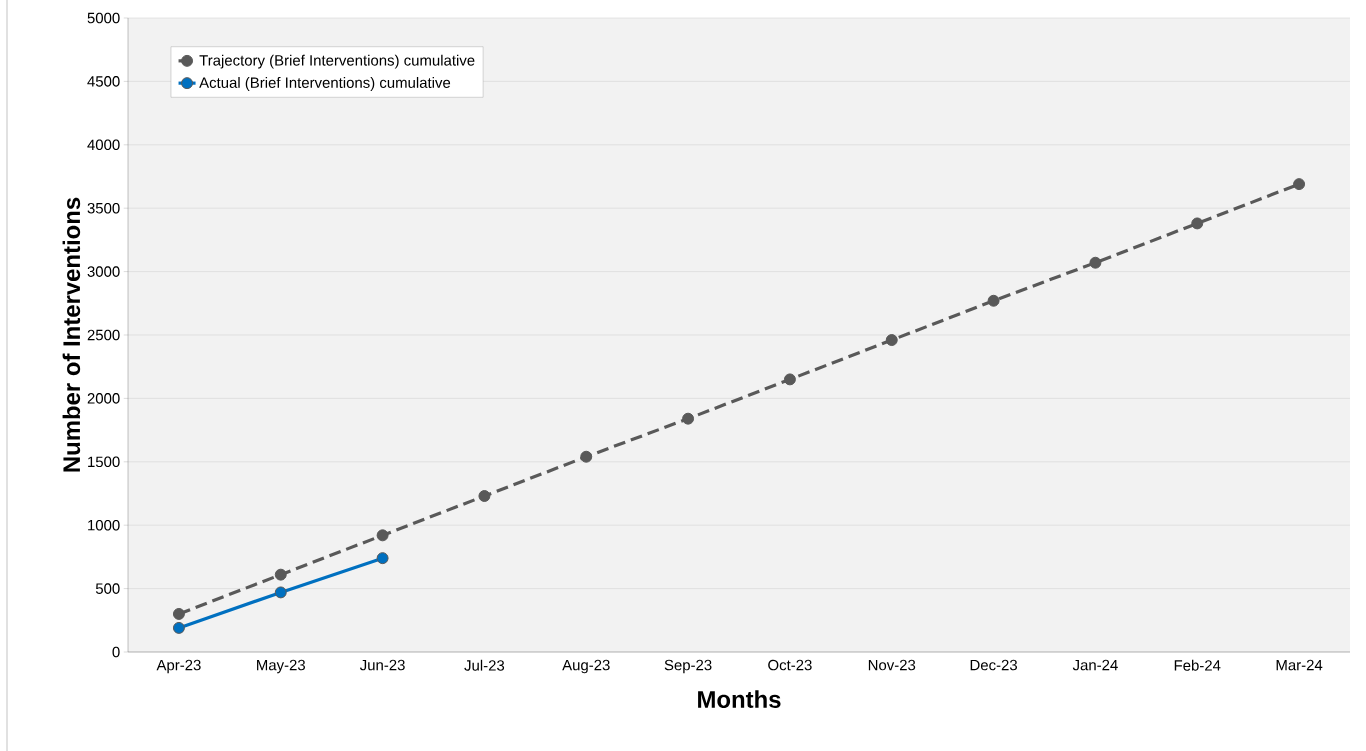  I want to click on y-tick-label: 1500, so click(104, 462).